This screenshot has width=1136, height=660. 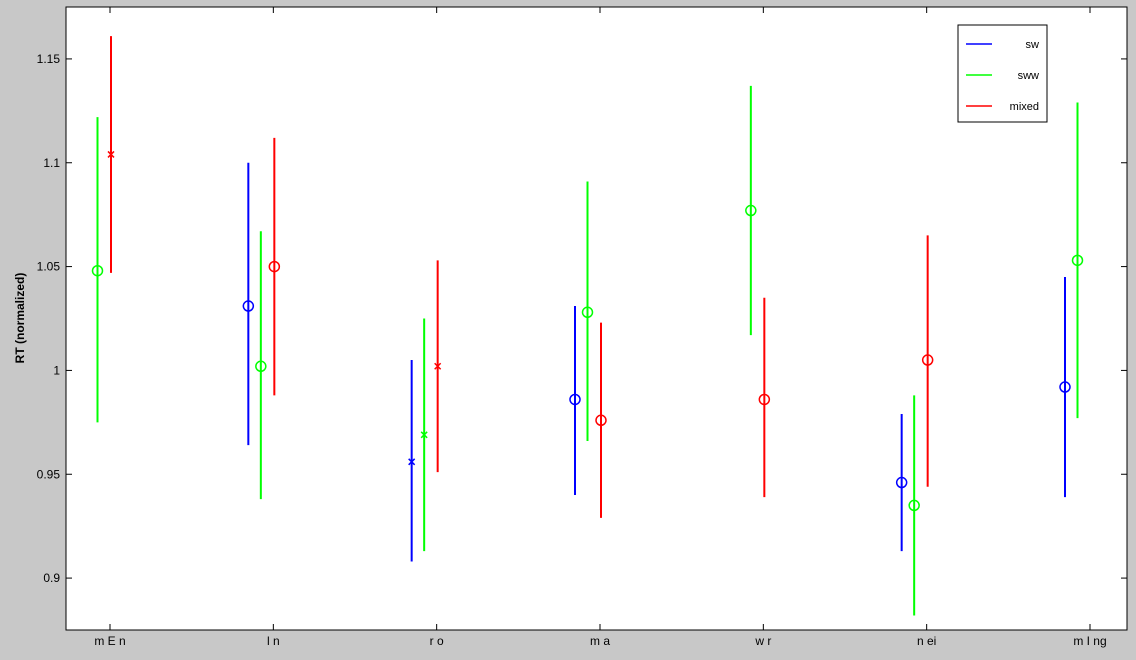 I want to click on x-tick-label: m I ng, so click(x=1089, y=641).